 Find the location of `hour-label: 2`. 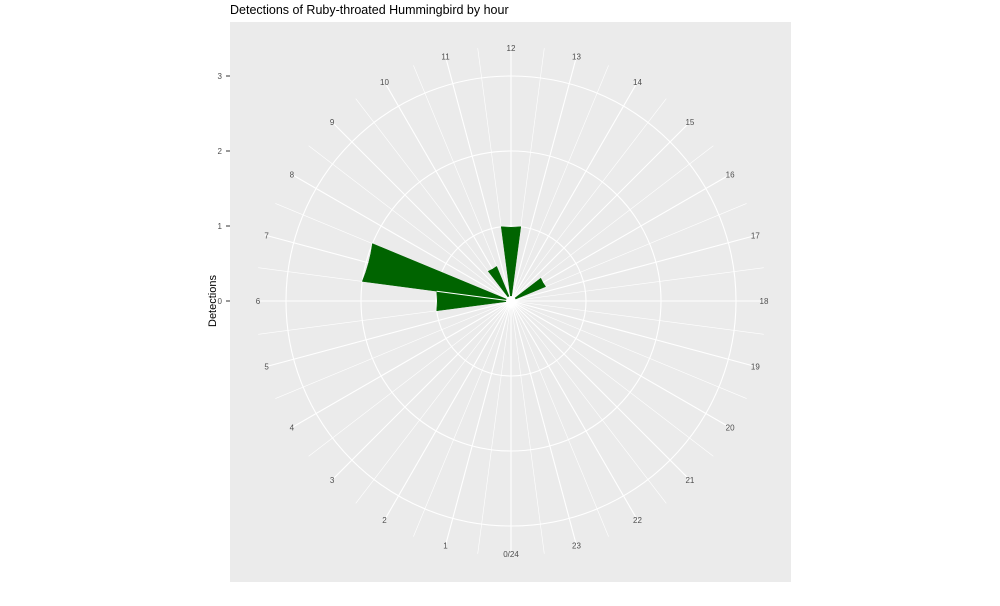

hour-label: 2 is located at coordinates (384, 520).